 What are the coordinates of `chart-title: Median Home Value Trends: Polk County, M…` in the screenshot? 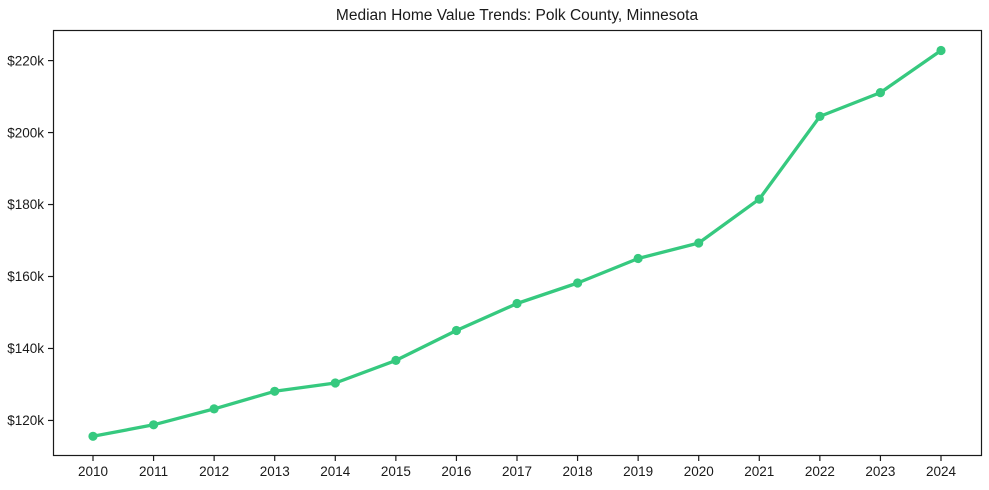 It's located at (517, 15).